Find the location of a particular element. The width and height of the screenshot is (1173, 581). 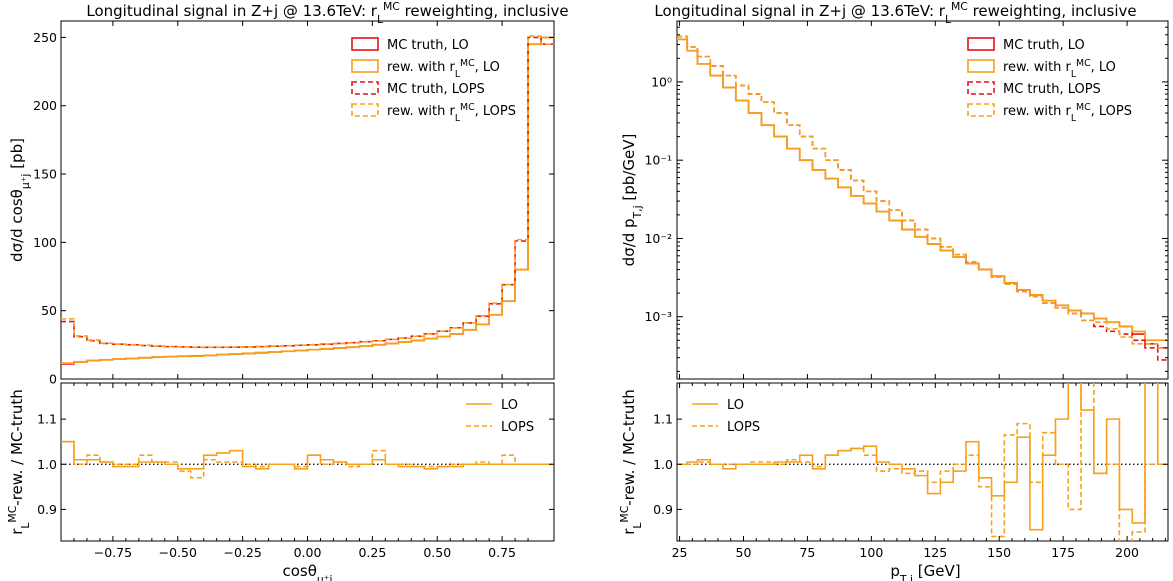

left-xlabel: cosθμ⁺j is located at coordinates (308, 571).